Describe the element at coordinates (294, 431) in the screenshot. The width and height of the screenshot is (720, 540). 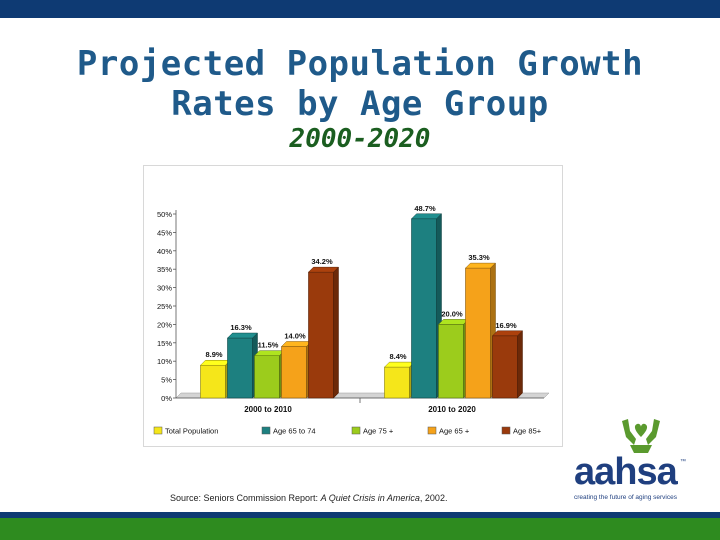
I see `legend-label: Age 65 to 74` at that location.